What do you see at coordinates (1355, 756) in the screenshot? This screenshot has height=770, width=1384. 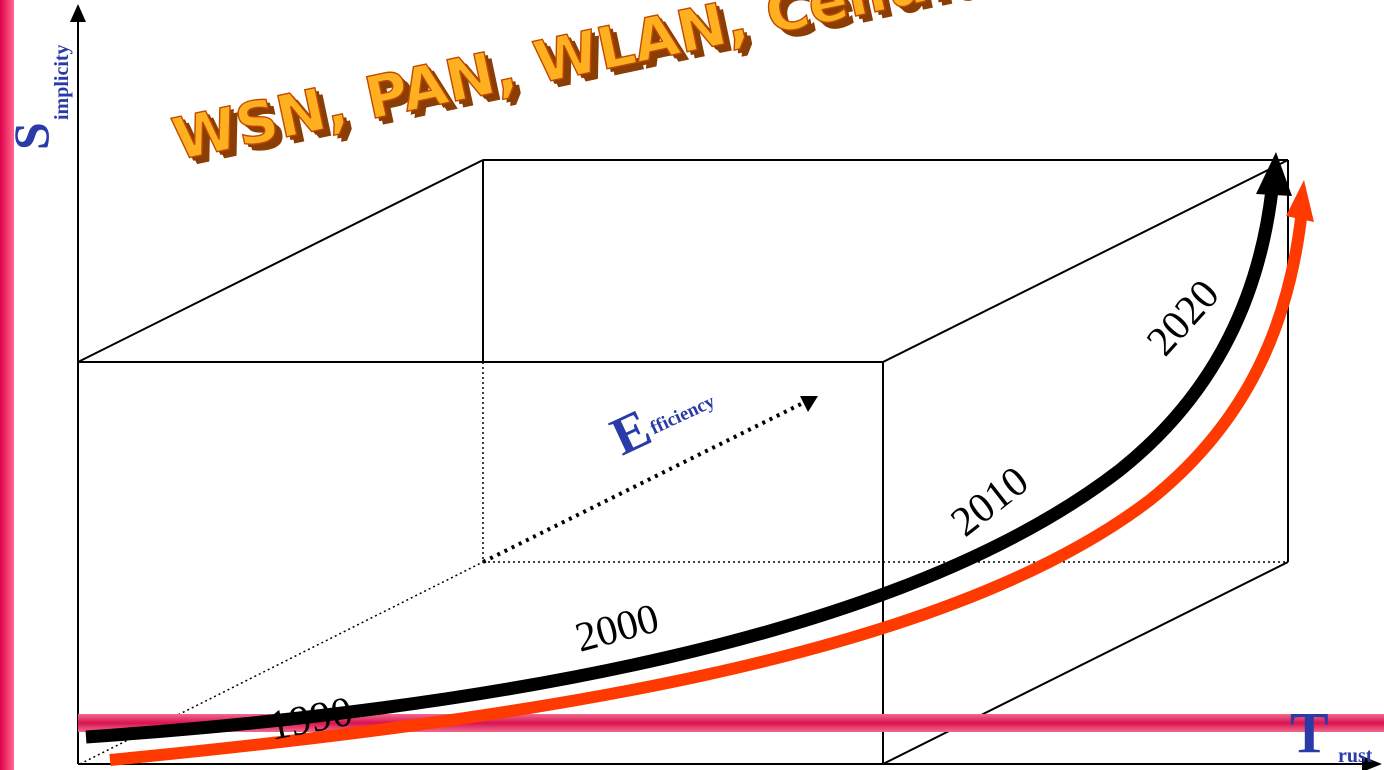 I see `axis-suffix: rust` at bounding box center [1355, 756].